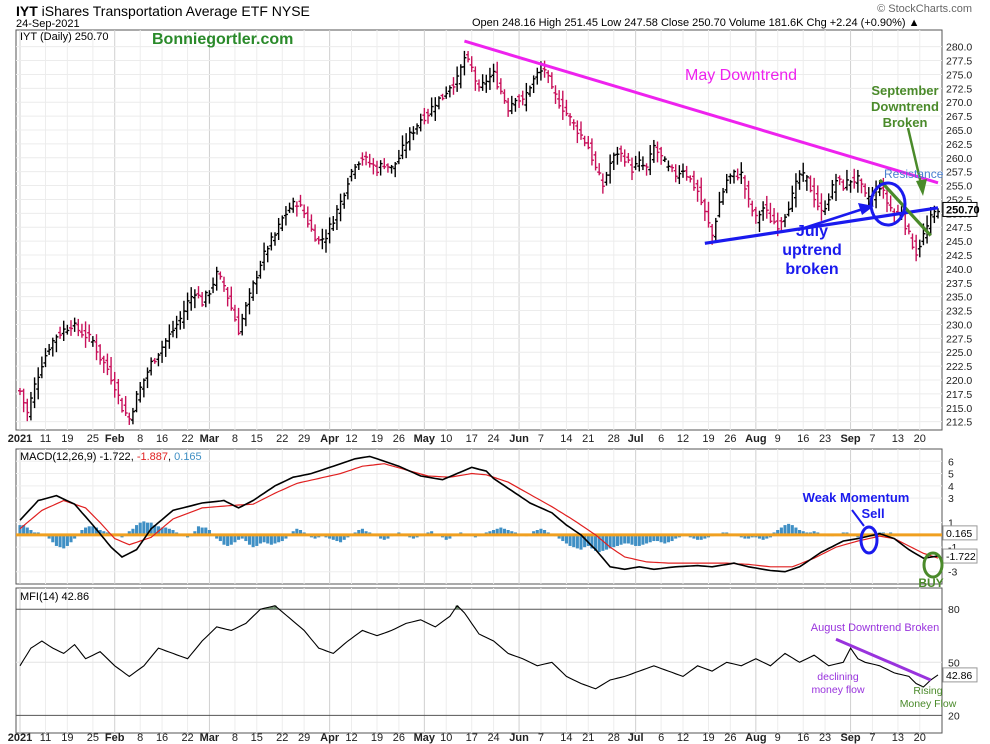  What do you see at coordinates (171, 457) in the screenshot?
I see `macd-legend-part: ,` at bounding box center [171, 457].